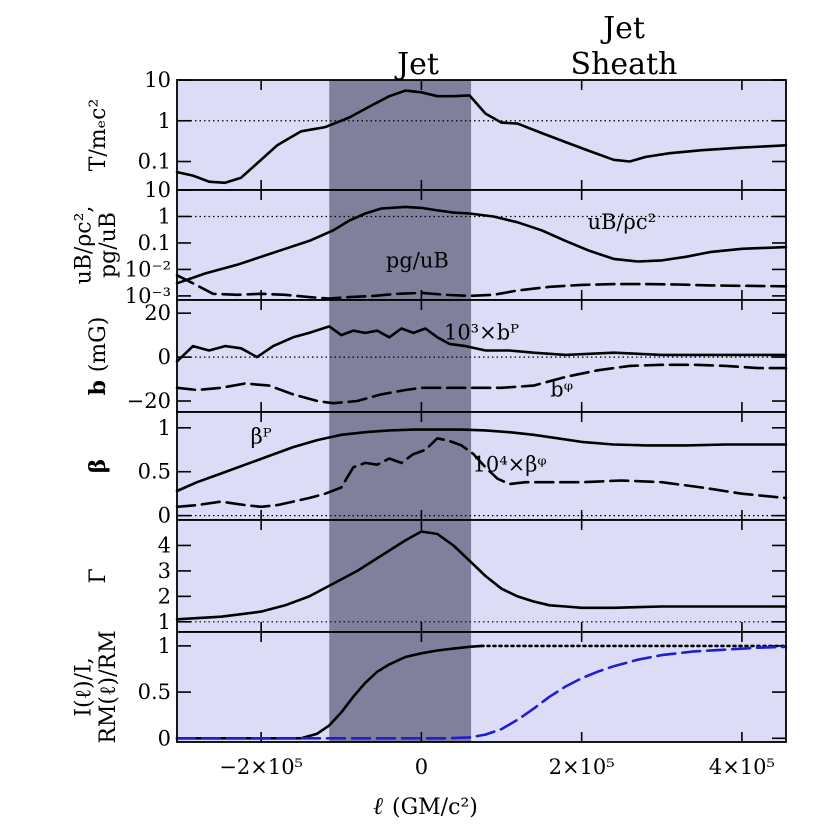 Image resolution: width=830 pixels, height=830 pixels. I want to click on y-axis-label: T/mₑc², so click(98, 135).